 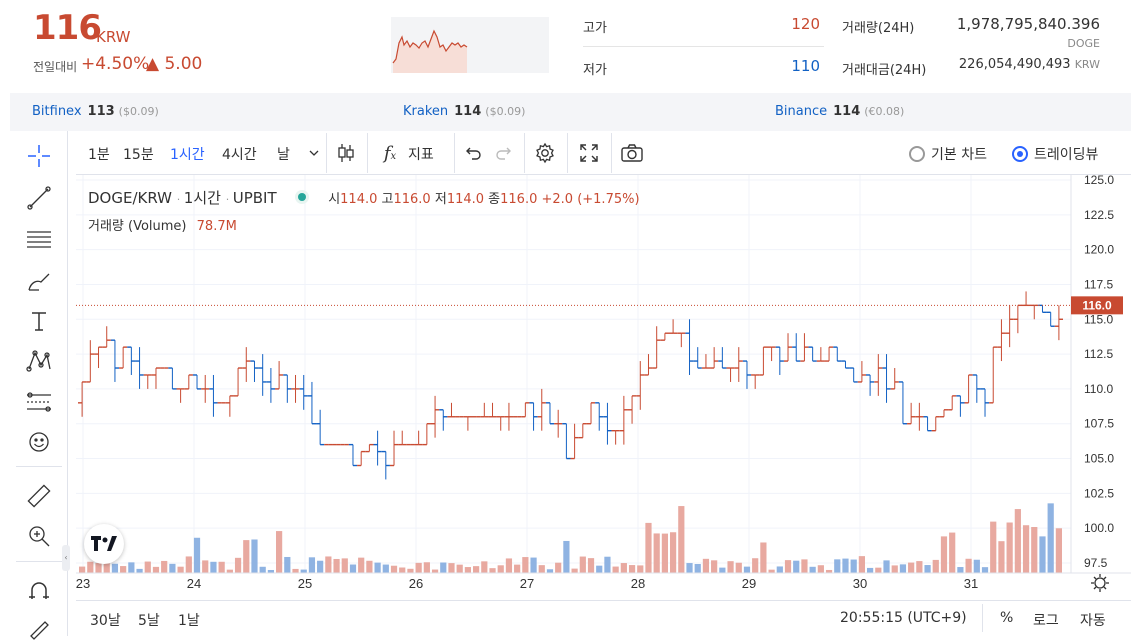 What do you see at coordinates (66, 558) in the screenshot?
I see `collapse-toolbar-button: ‹` at bounding box center [66, 558].